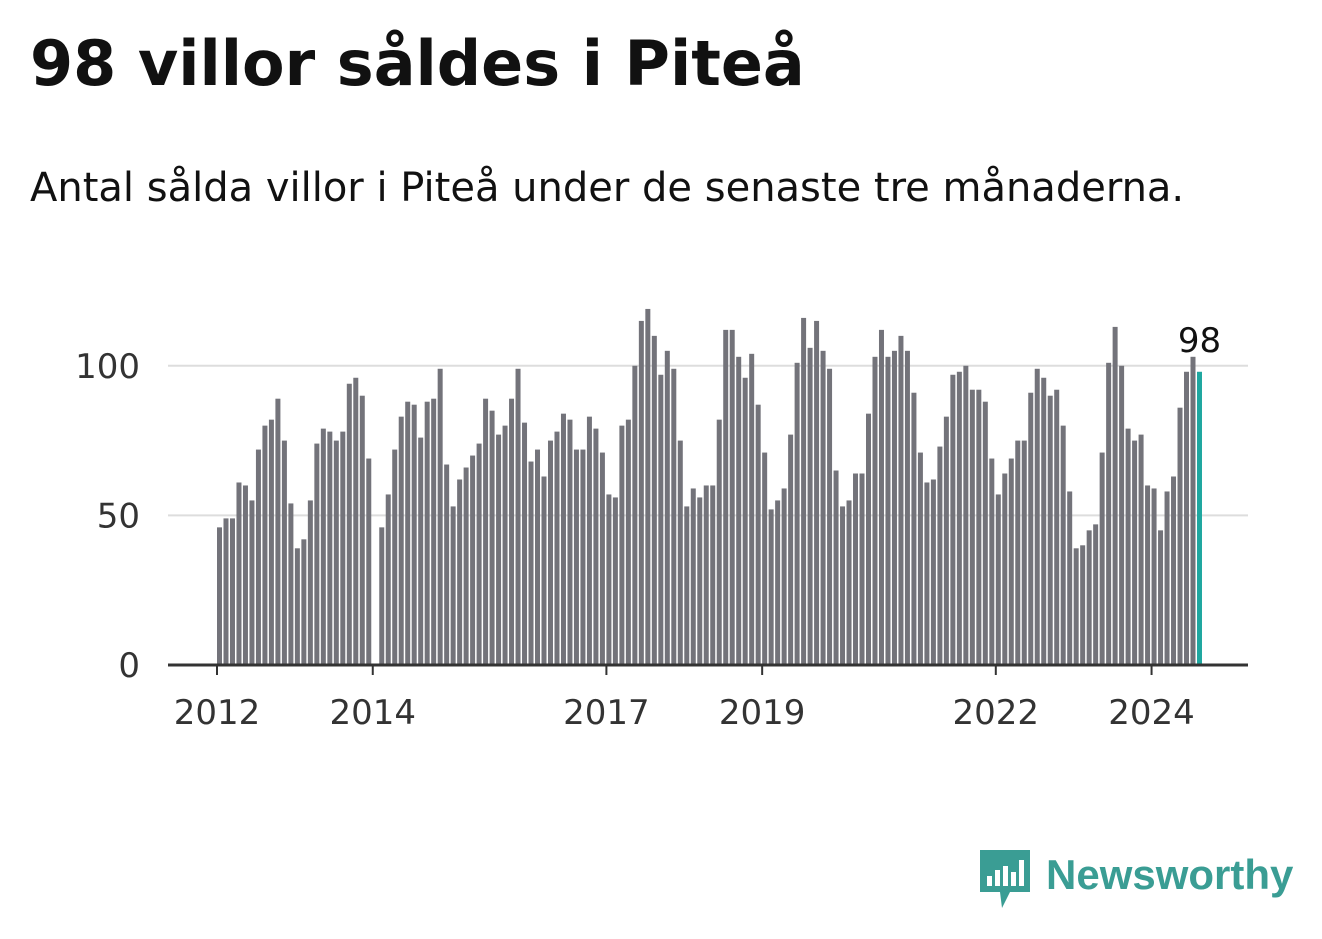 The height and width of the screenshot is (939, 1322). I want to click on y-tick-label: 100, so click(107, 367).